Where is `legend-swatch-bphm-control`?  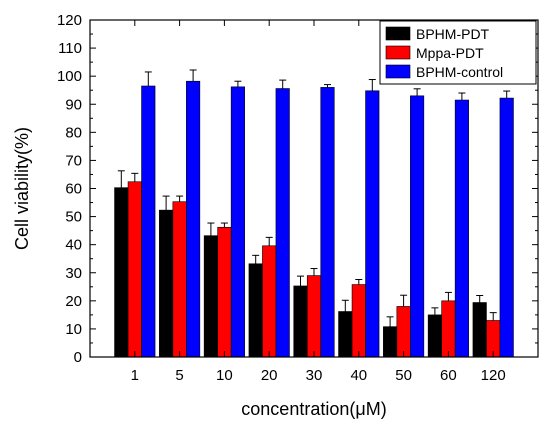
legend-swatch-bphm-control is located at coordinates (398, 71).